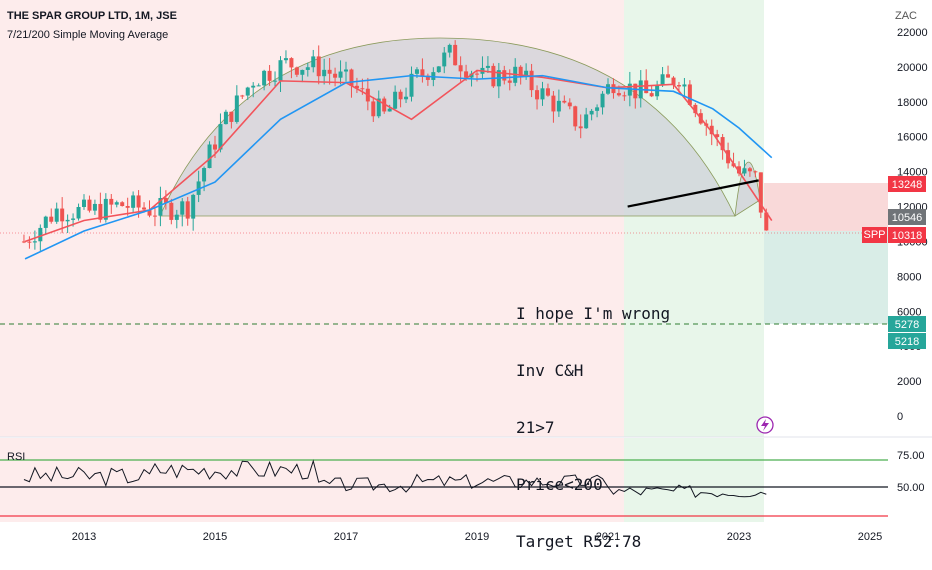  I want to click on y-tick-label: 22000, so click(912, 33).